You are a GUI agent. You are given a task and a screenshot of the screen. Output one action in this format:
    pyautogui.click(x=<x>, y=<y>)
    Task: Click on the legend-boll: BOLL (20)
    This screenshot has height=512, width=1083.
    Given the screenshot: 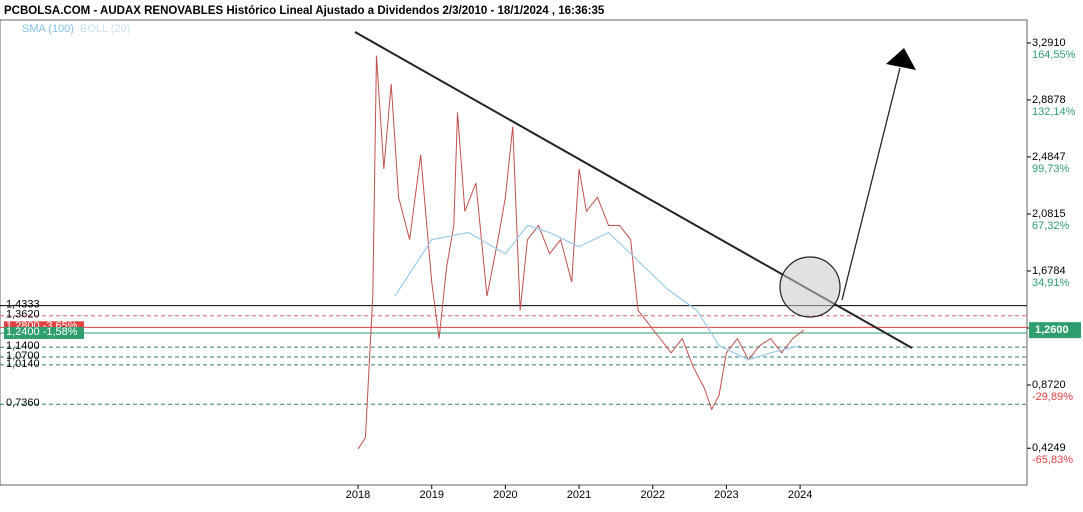 What is the action you would take?
    pyautogui.click(x=105, y=29)
    